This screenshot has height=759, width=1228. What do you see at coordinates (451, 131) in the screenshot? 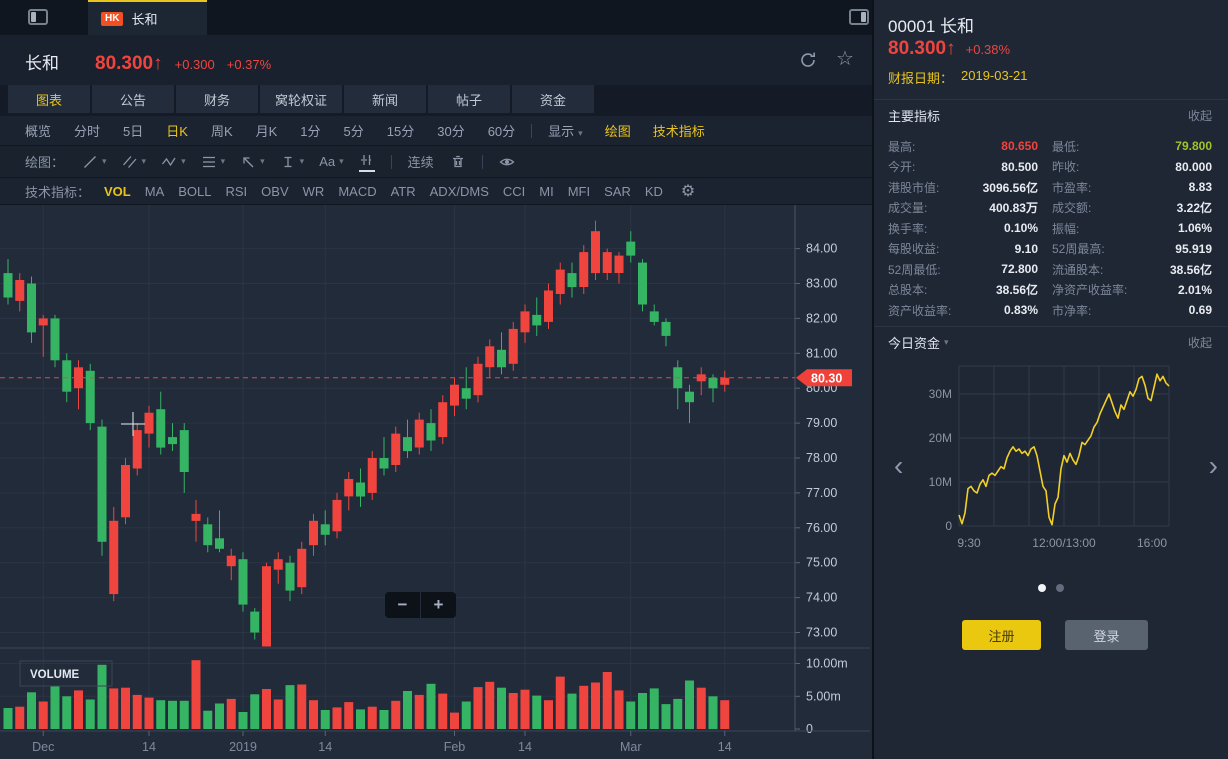
I see `period-tab-30分: 30分` at bounding box center [451, 131].